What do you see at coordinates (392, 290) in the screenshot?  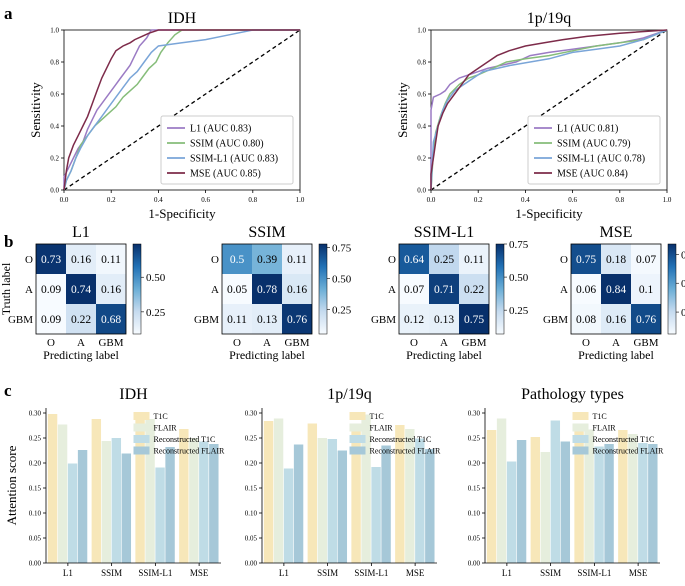 I see `y-class-label: A` at bounding box center [392, 290].